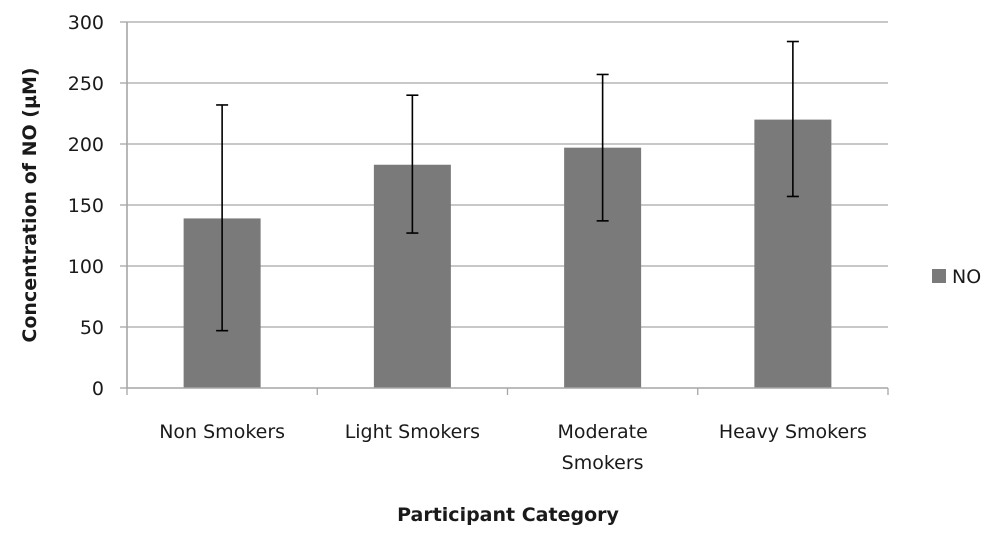  Describe the element at coordinates (86, 267) in the screenshot. I see `y-tick-label: 100` at that location.